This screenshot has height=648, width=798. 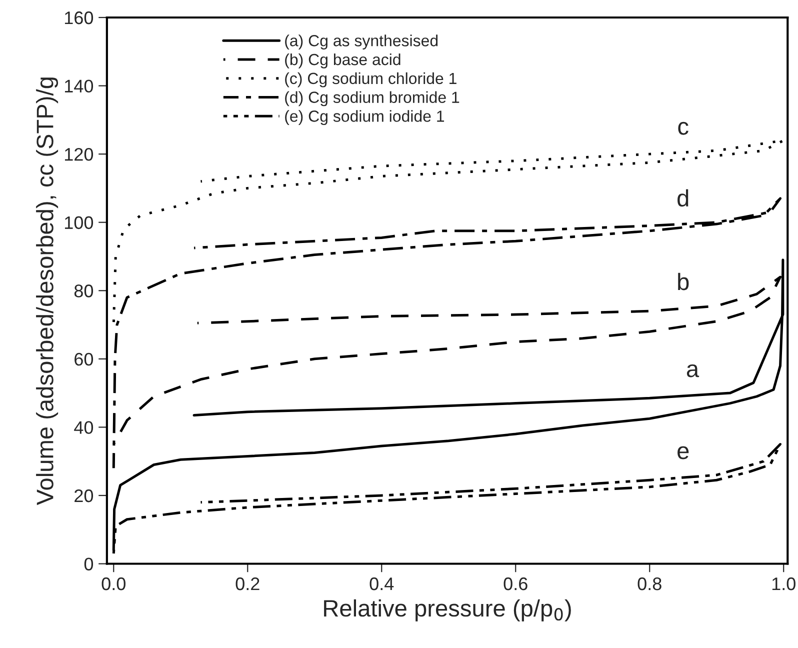 I want to click on x-tick-label: 0.4, so click(x=382, y=583).